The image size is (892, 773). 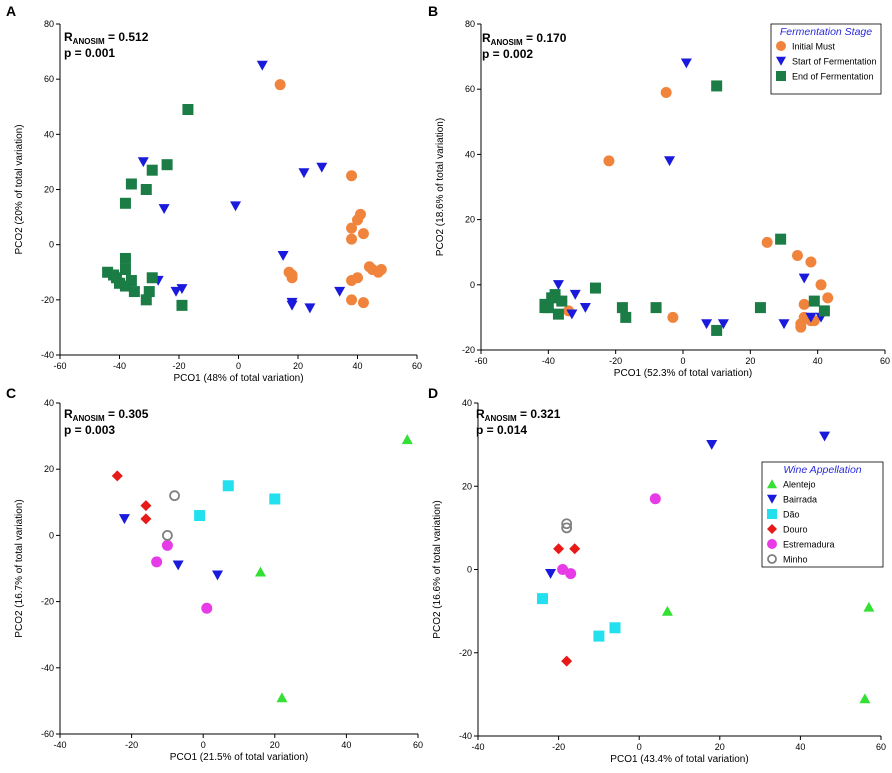 I want to click on y-axis-title: PCO2 (16.7% of total variation), so click(x=19, y=568).